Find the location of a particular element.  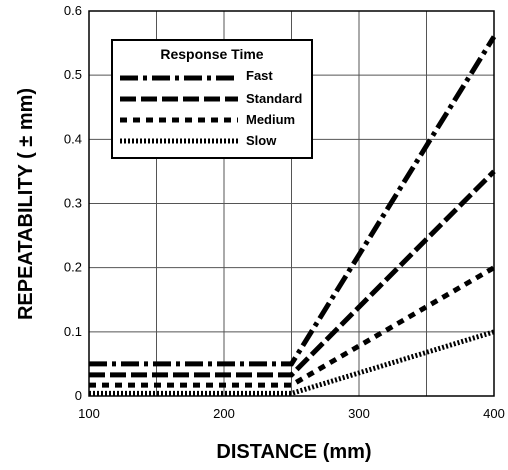

x-tick-label: 400 is located at coordinates (494, 413).